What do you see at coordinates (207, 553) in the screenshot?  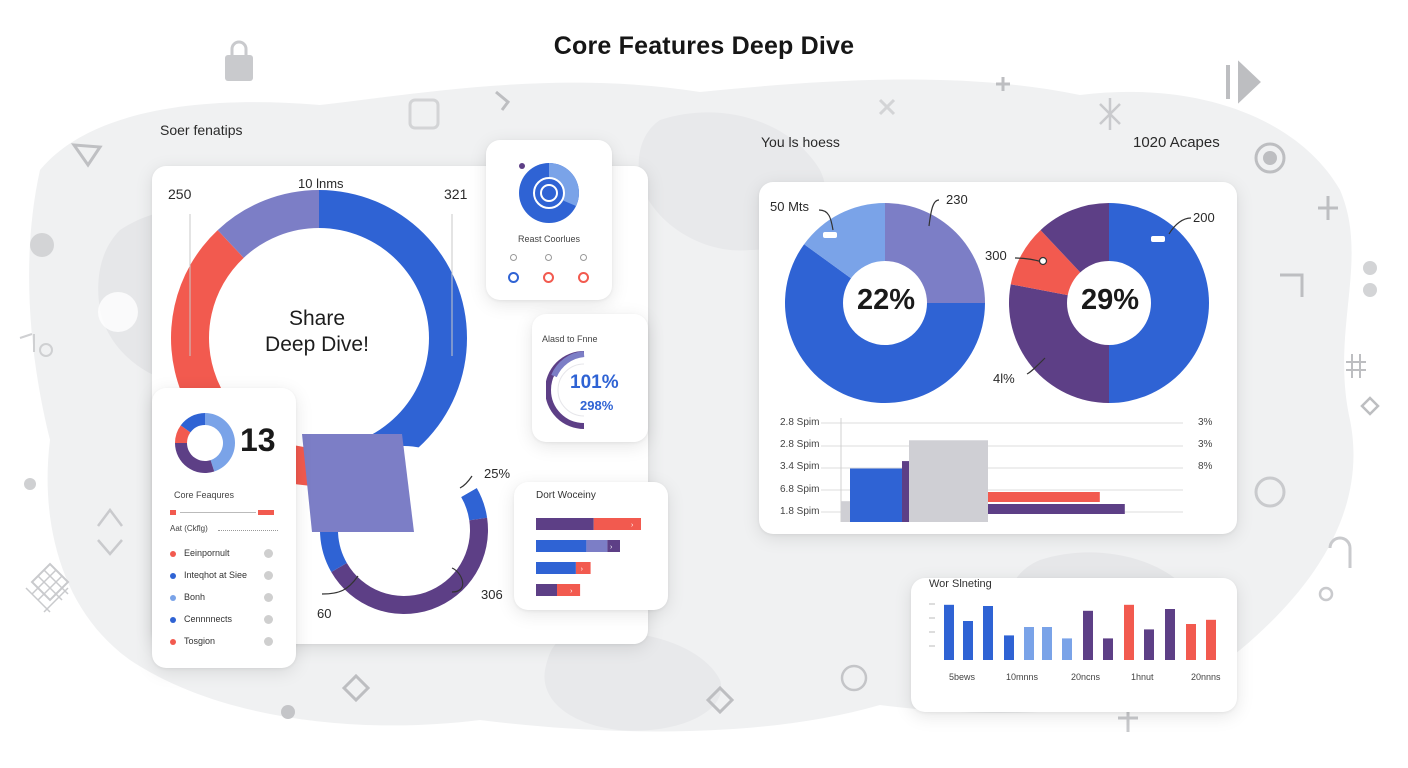 I see `legend-item-label: Eeinpornult` at bounding box center [207, 553].